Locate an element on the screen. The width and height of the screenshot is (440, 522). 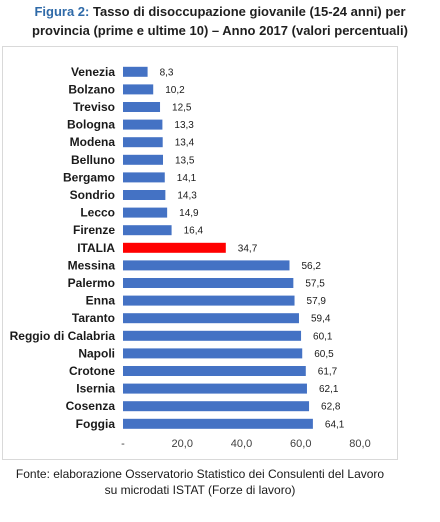
category-label-treviso: Treviso is located at coordinates (94, 107).